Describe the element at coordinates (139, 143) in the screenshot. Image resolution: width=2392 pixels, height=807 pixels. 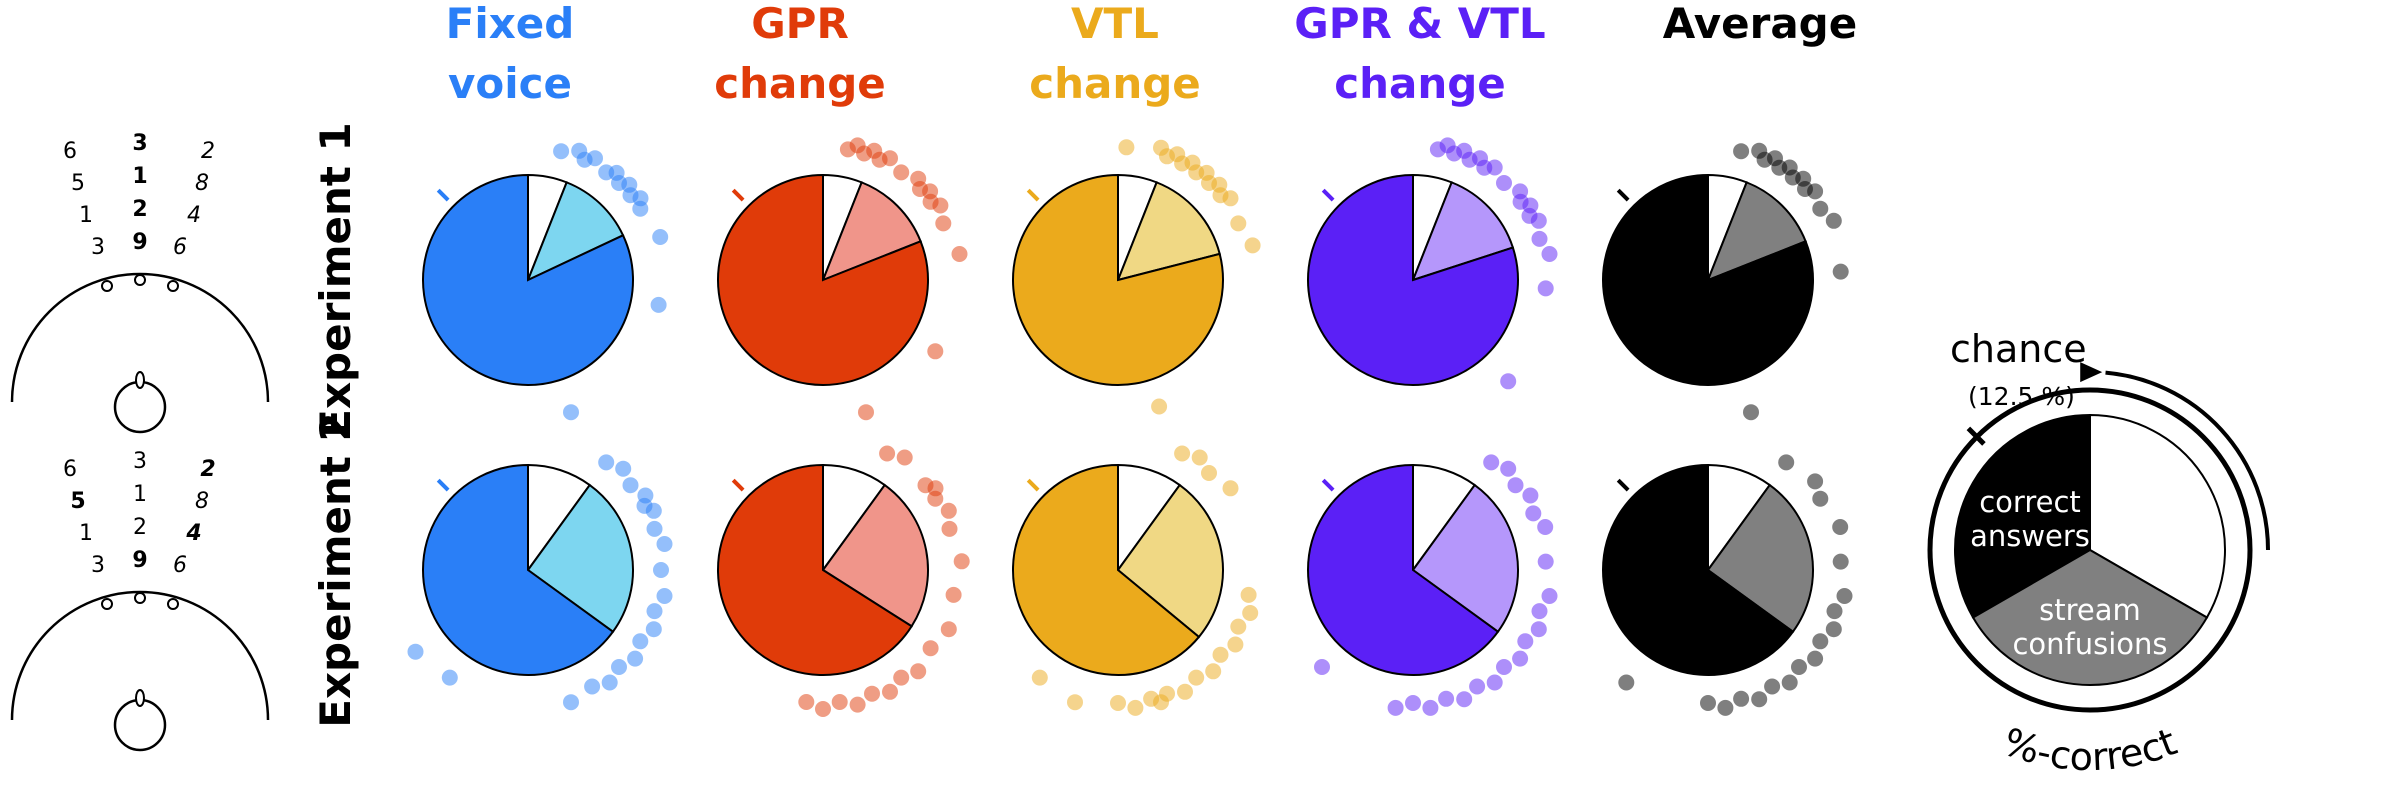
I see `center-digit-1: 3` at that location.